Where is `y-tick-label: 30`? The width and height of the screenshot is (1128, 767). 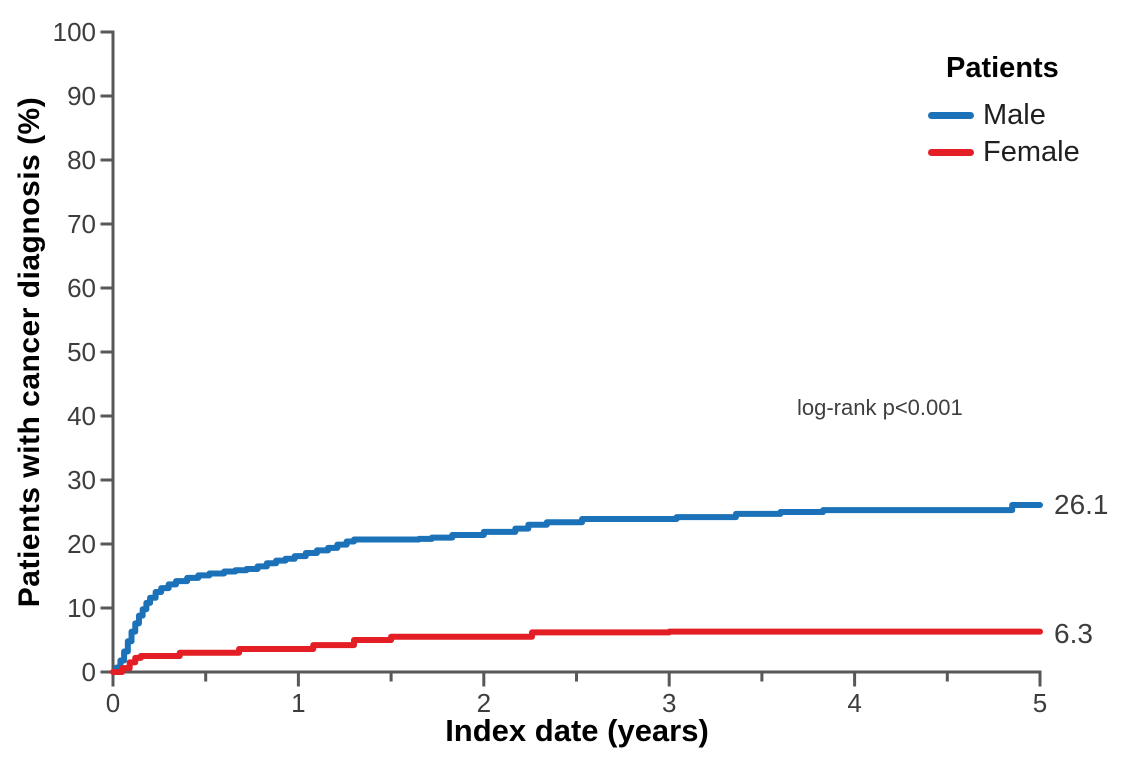 y-tick-label: 30 is located at coordinates (81, 480).